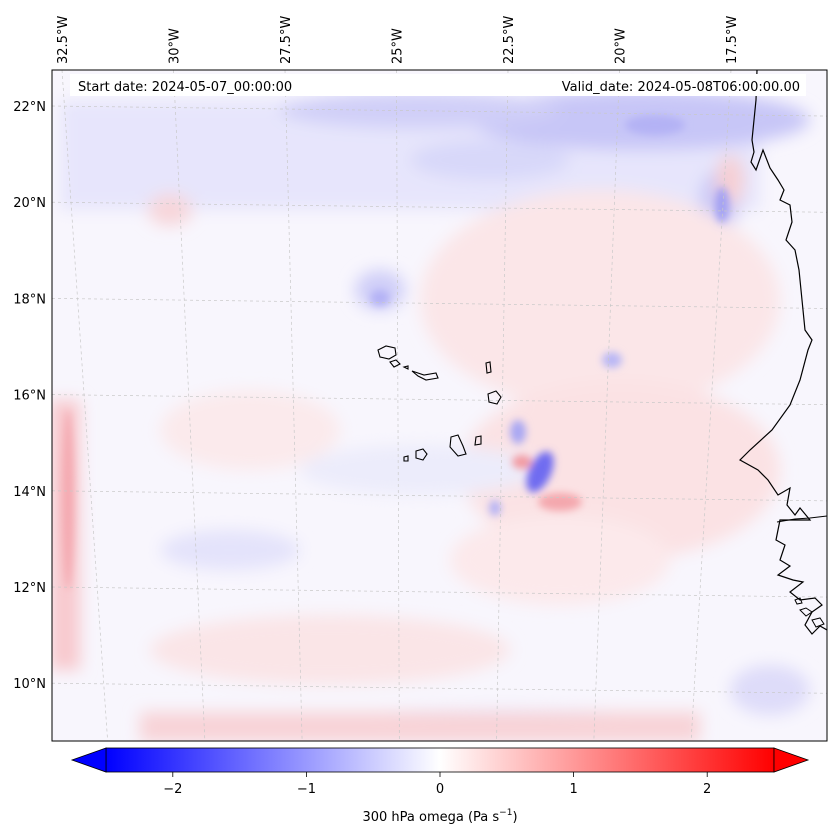  I want to click on colorbar-label-exponent: −1, so click(505, 813).